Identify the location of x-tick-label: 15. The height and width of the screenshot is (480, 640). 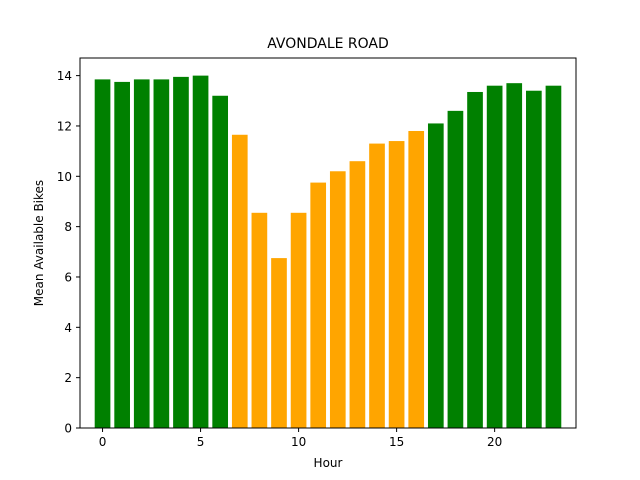
(396, 442).